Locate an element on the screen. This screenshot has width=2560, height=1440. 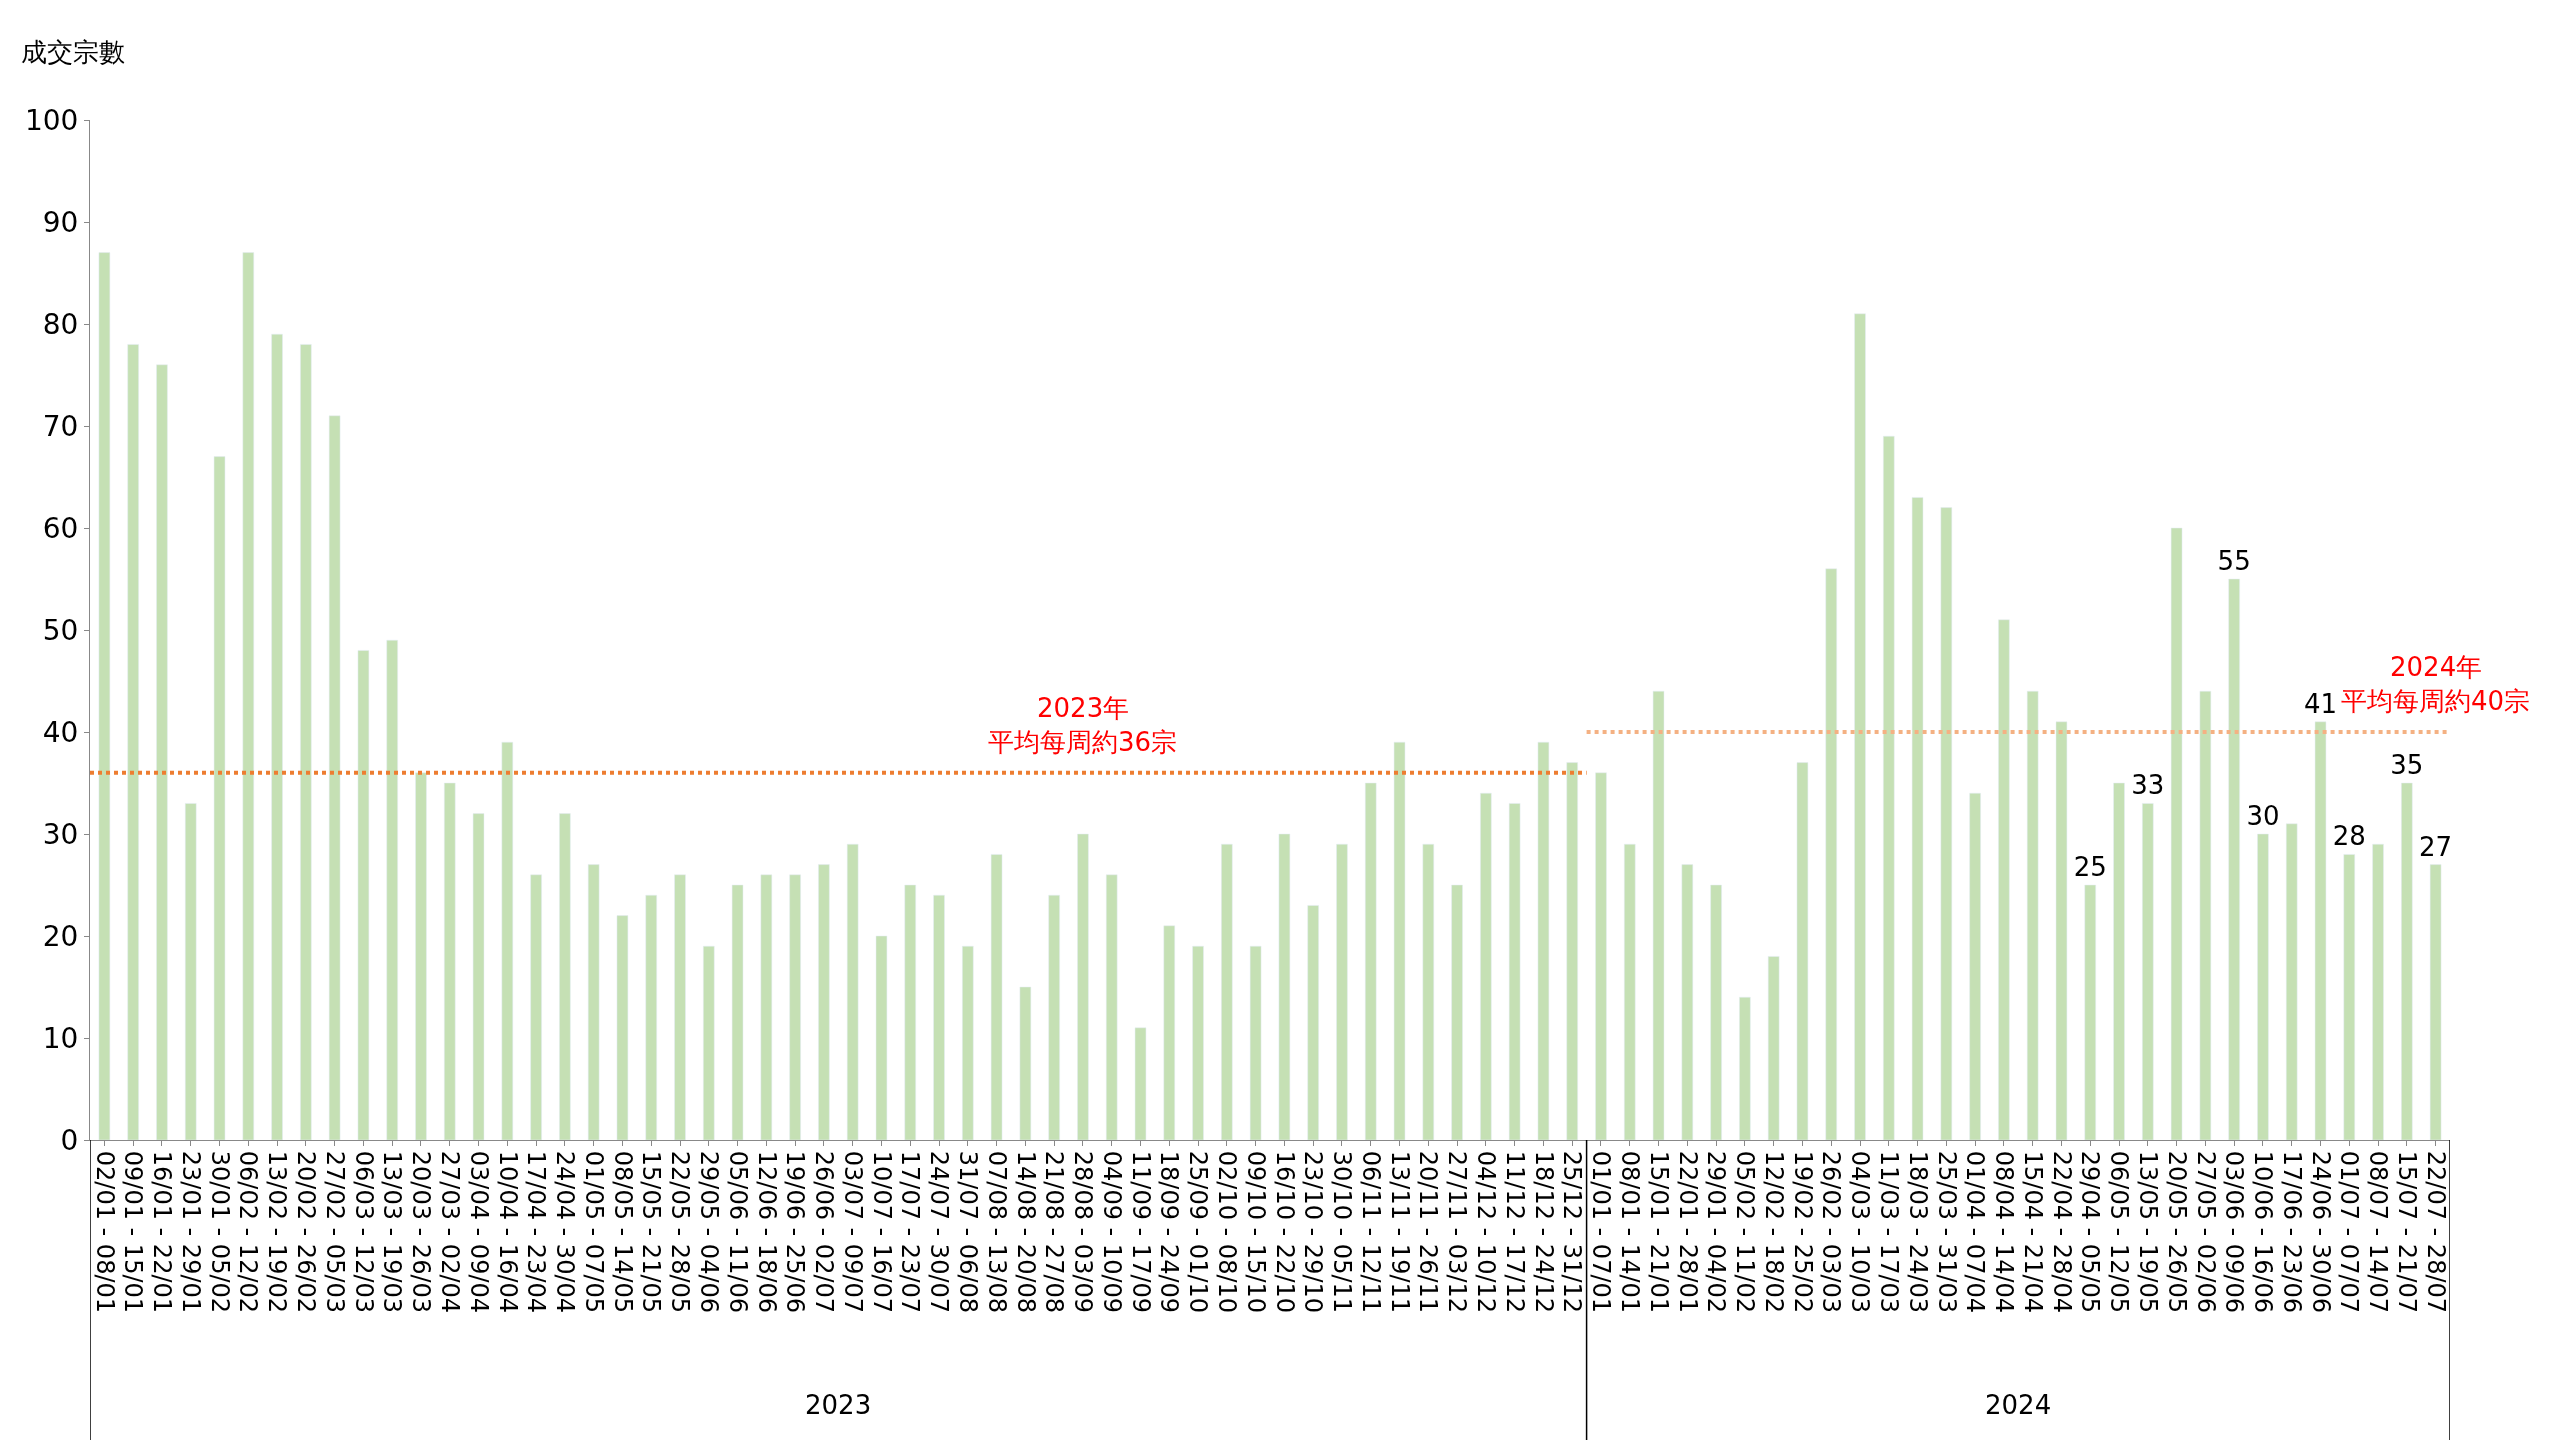
data-label: 30 is located at coordinates (2263, 816).